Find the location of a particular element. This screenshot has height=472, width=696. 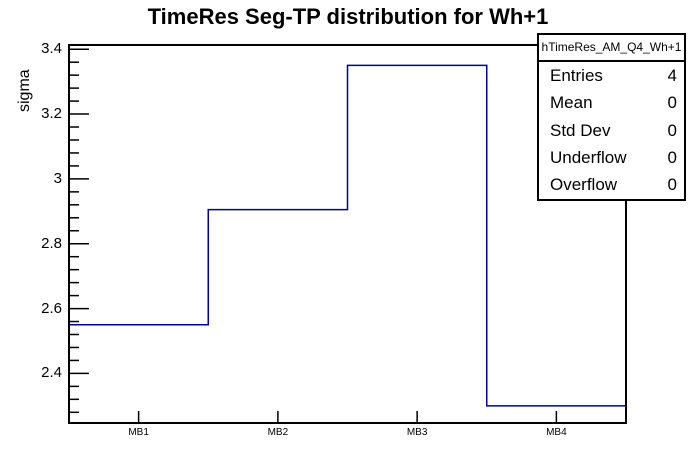

stats-row: Underflow 0 is located at coordinates (611, 157).